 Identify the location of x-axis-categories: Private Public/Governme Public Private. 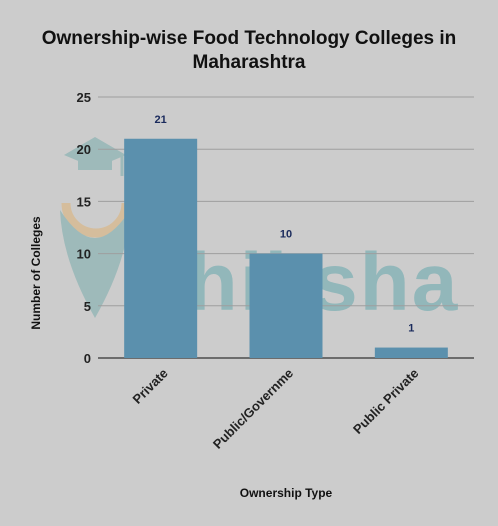
(276, 409).